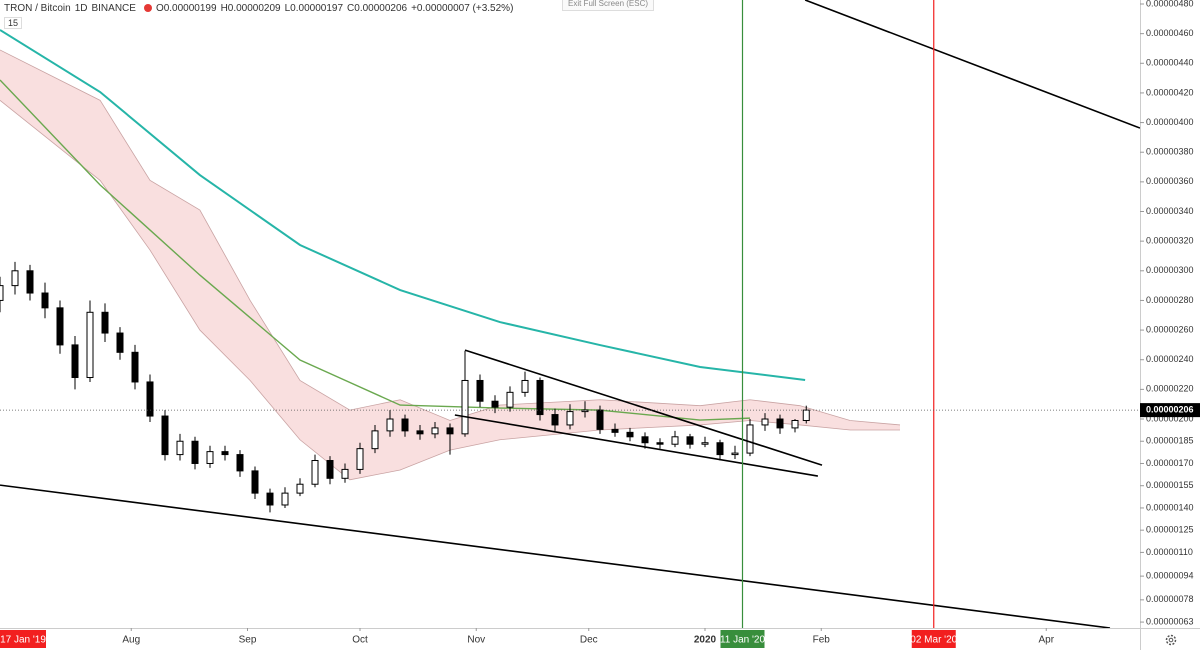 Image resolution: width=1200 pixels, height=655 pixels. Describe the element at coordinates (1170, 575) in the screenshot. I see `y-tick-label: 0.00000094` at that location.